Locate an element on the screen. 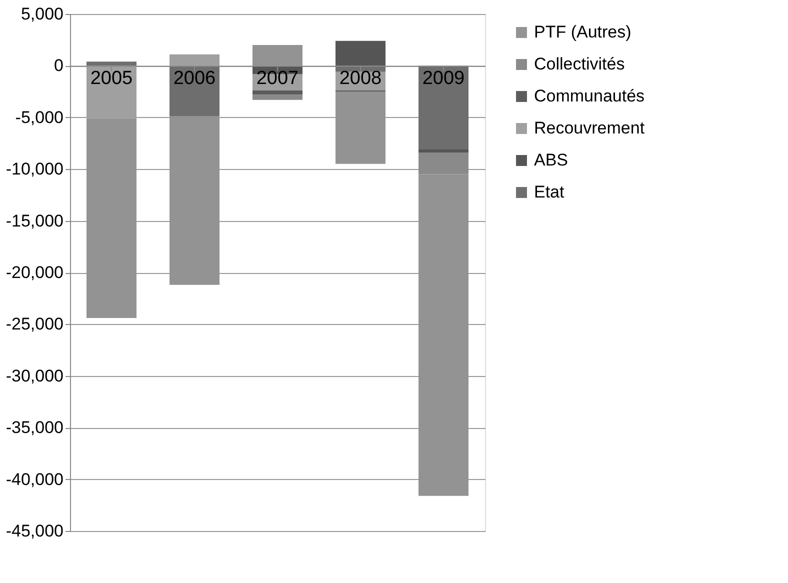 The width and height of the screenshot is (788, 583). y-tick-label: -25,000 is located at coordinates (35, 324).